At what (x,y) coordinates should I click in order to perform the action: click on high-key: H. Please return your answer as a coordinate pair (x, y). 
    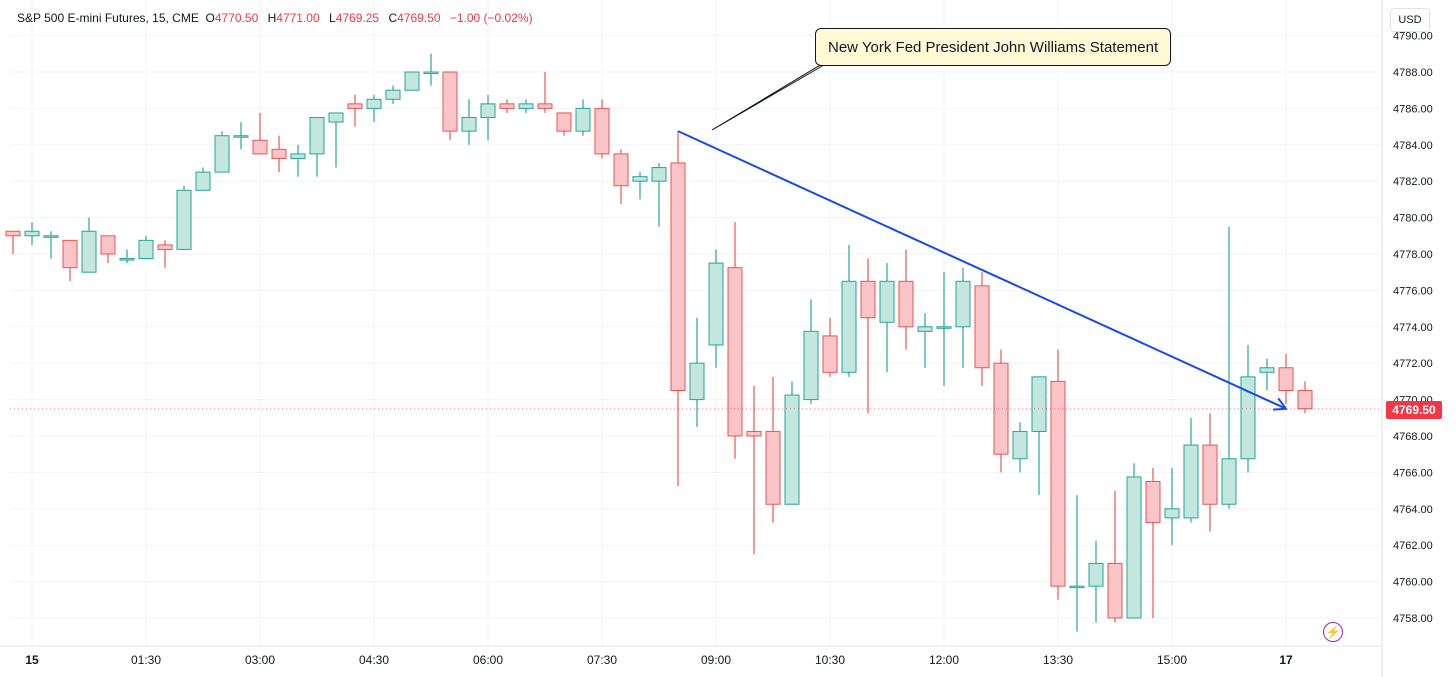
    Looking at the image, I should click on (272, 18).